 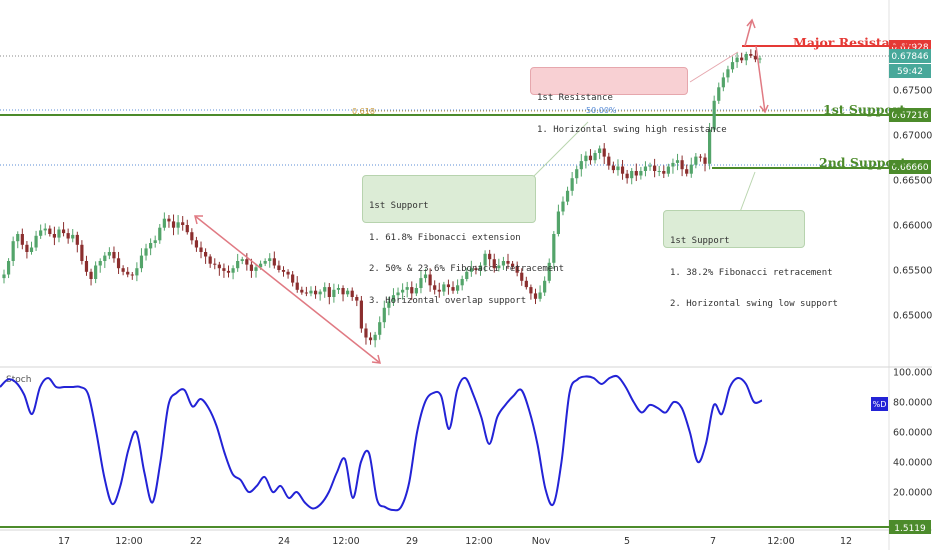 What do you see at coordinates (912, 181) in the screenshot?
I see `price-tick-label: 0.66500` at bounding box center [912, 181].